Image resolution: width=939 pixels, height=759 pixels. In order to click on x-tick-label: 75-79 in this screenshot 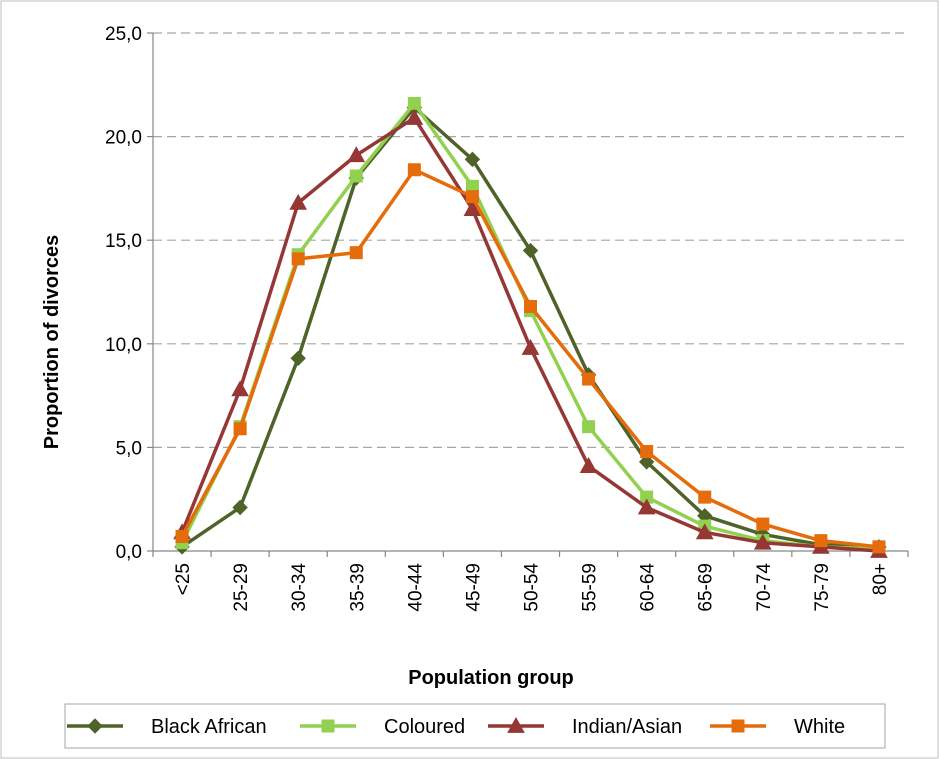, I will do `click(822, 587)`.